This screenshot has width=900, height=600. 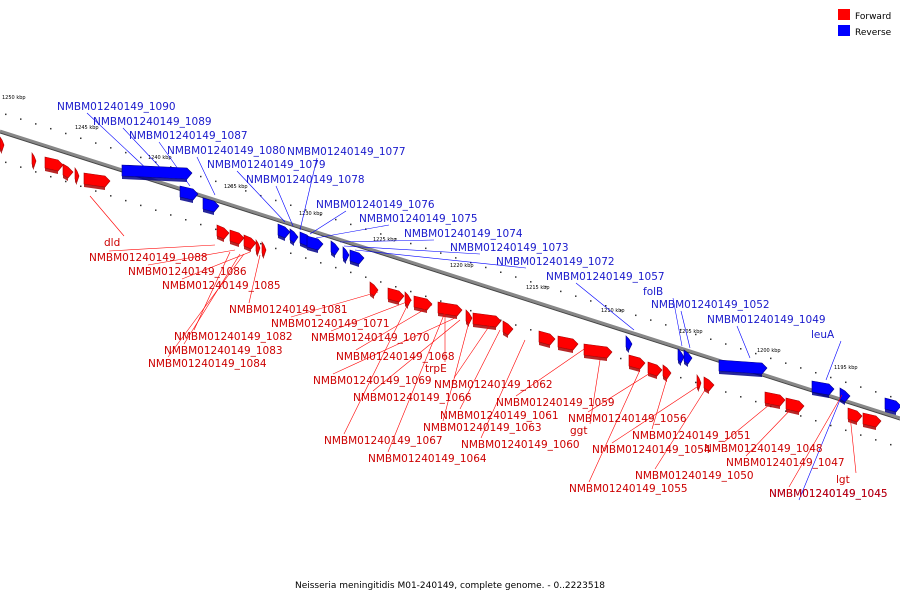 I want to click on forward-gene-label: NMBM01240149_1082, so click(x=233, y=337).